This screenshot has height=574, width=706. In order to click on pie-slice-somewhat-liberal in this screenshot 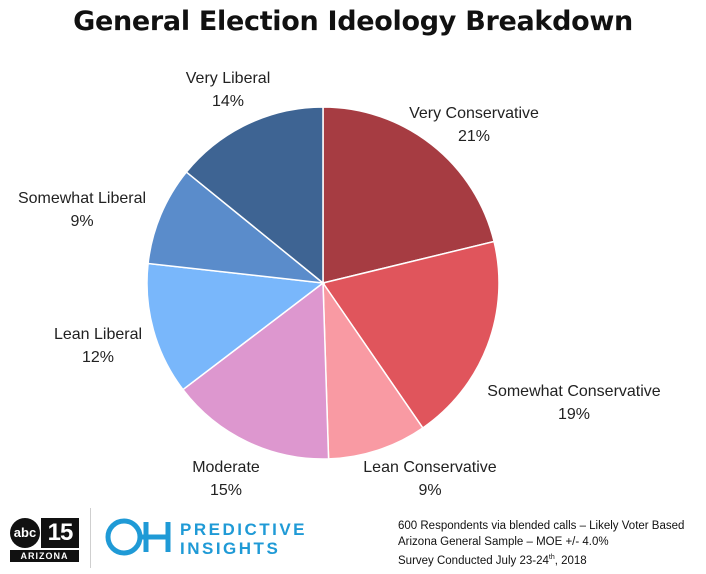, I will do `click(236, 227)`.